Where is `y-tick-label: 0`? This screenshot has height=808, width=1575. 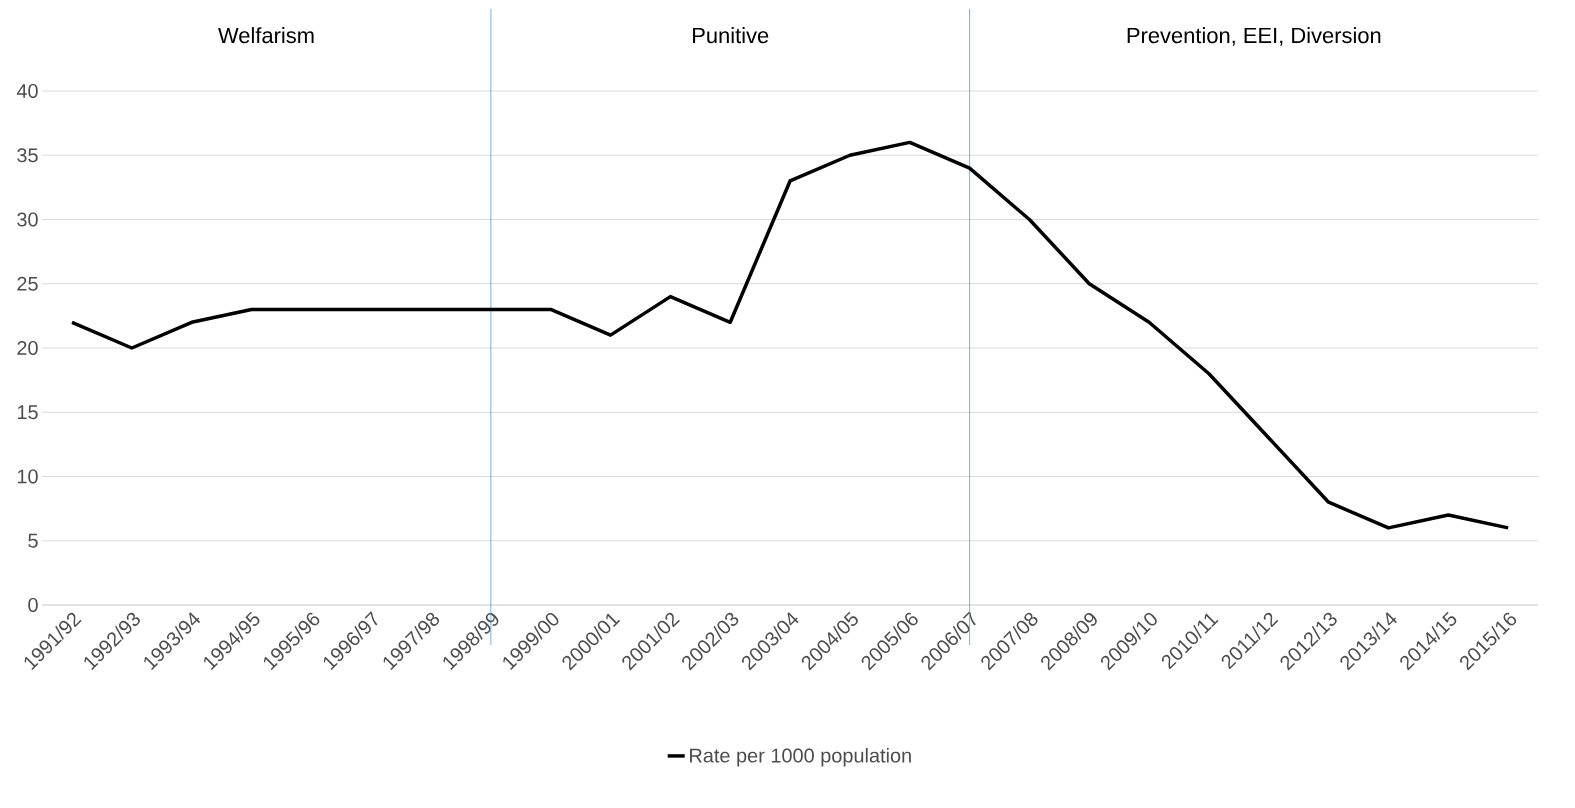 y-tick-label: 0 is located at coordinates (33, 605).